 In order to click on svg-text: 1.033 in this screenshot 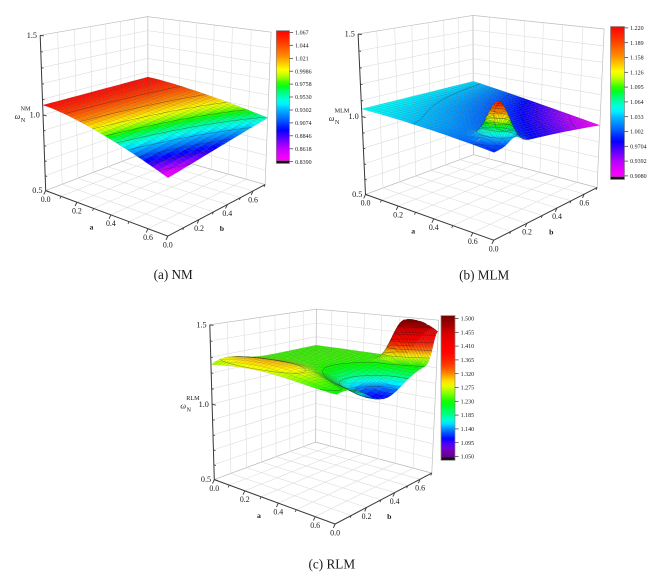, I will do `click(637, 118)`.